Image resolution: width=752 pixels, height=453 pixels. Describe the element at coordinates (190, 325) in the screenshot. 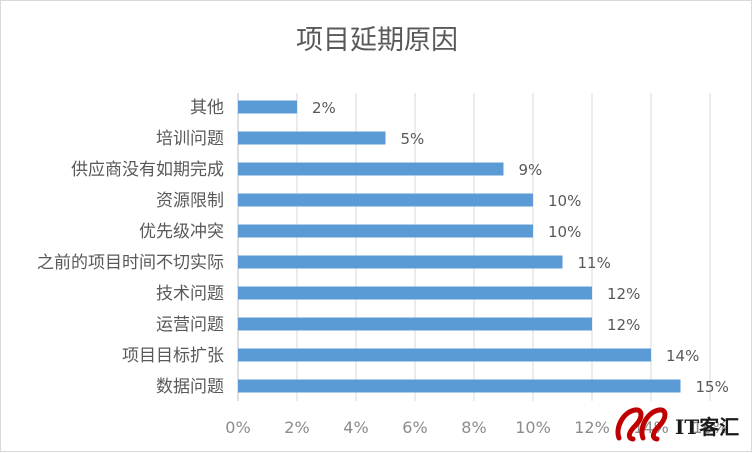

I see `category-label: 运营问题` at that location.